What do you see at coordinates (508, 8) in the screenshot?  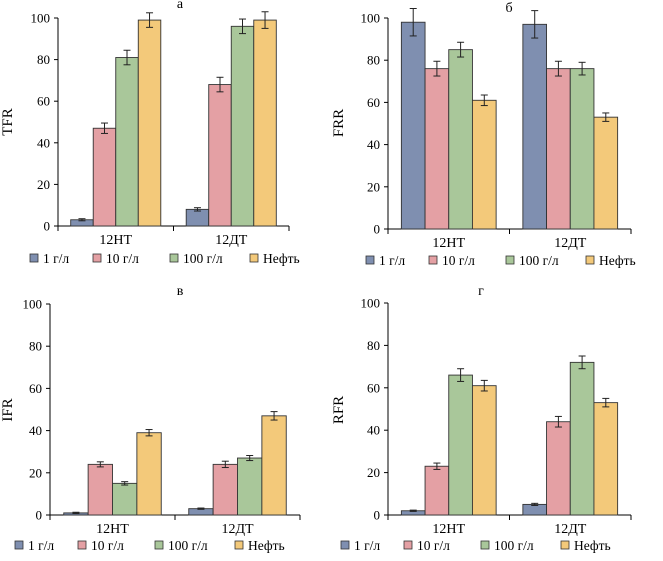 I see `chart-title: б` at bounding box center [508, 8].